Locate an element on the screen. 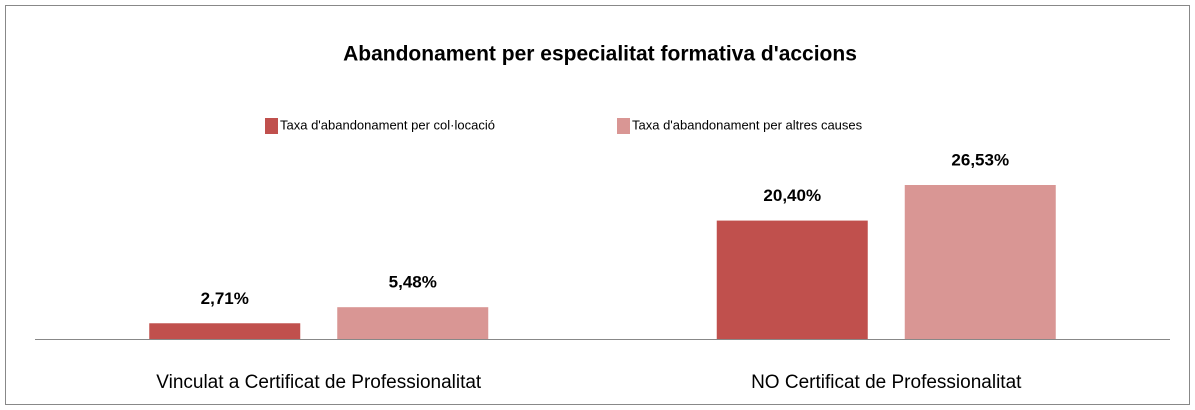 The width and height of the screenshot is (1195, 410). value-label: 20,40% is located at coordinates (792, 195).